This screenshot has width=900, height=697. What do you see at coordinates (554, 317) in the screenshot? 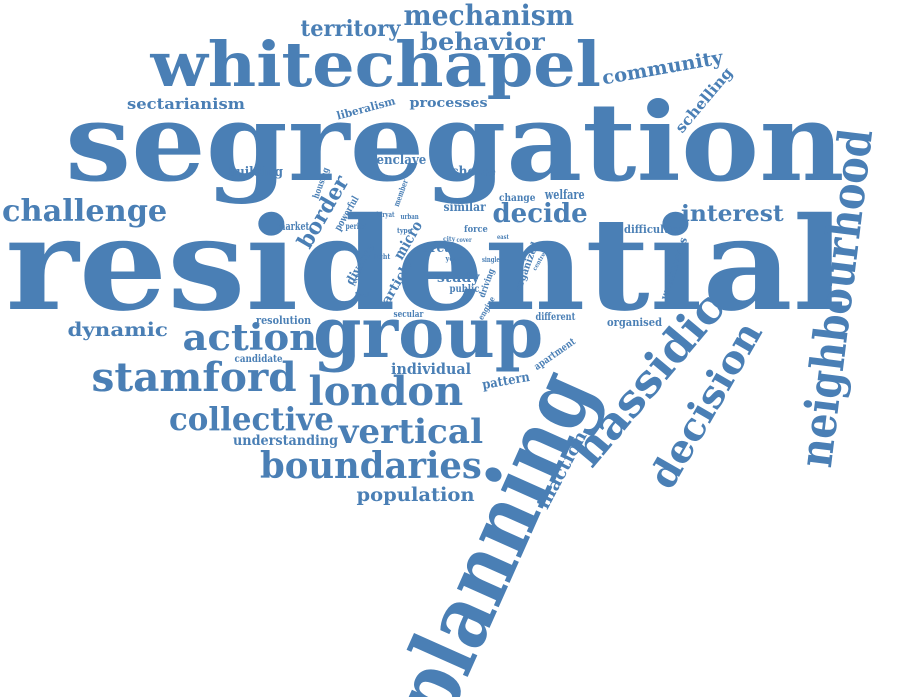
I see `word-different: different` at bounding box center [554, 317].